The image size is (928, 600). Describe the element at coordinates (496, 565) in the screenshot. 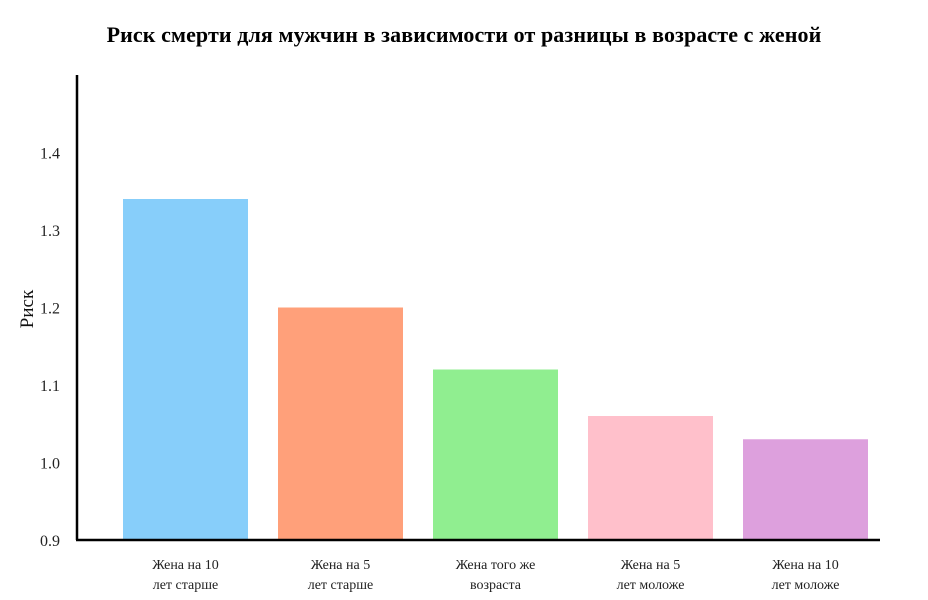

I see `x-tick-label: Жена того же` at that location.